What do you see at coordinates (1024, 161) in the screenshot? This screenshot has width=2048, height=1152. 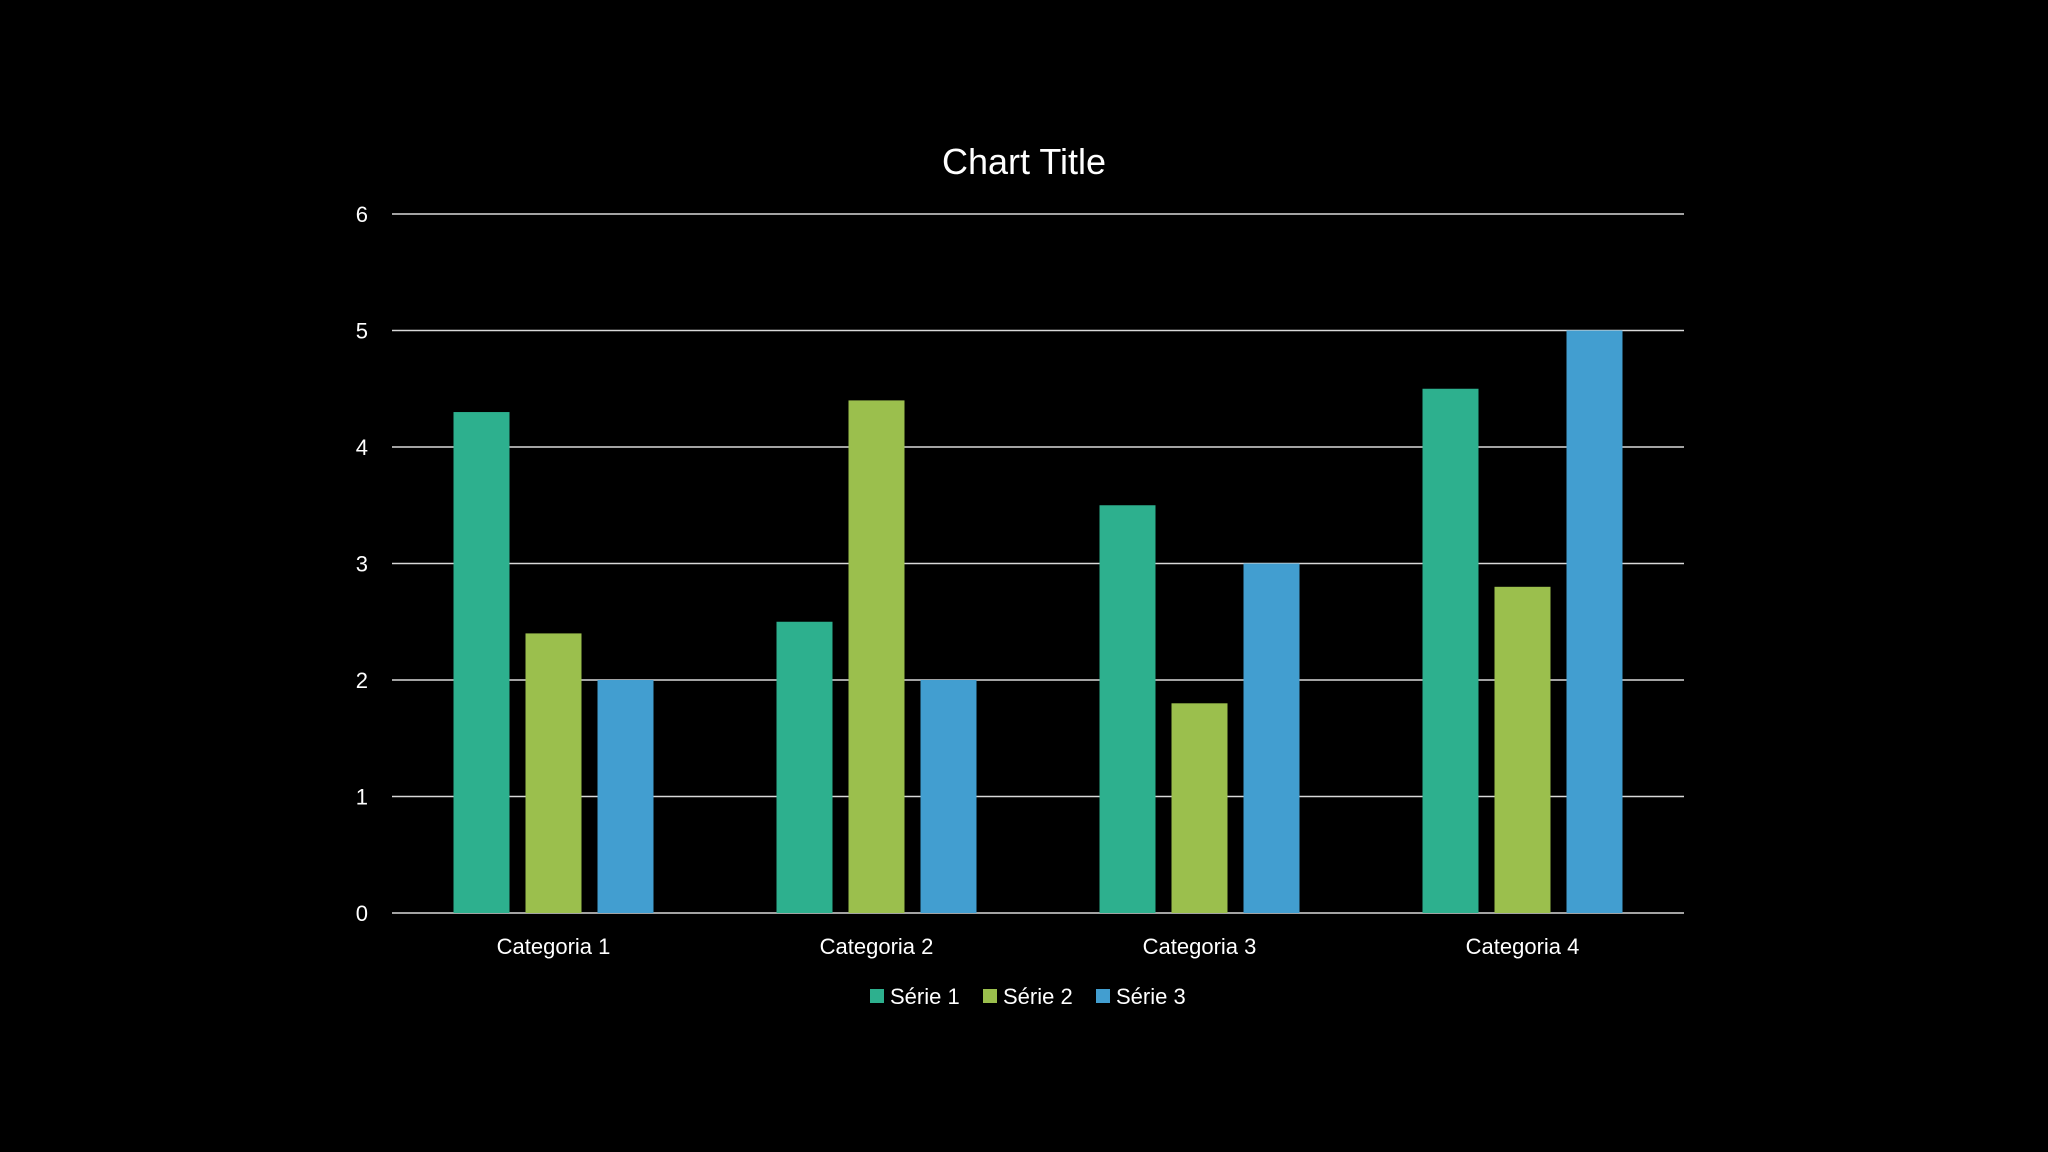 I see `chart-title: Chart Title` at bounding box center [1024, 161].